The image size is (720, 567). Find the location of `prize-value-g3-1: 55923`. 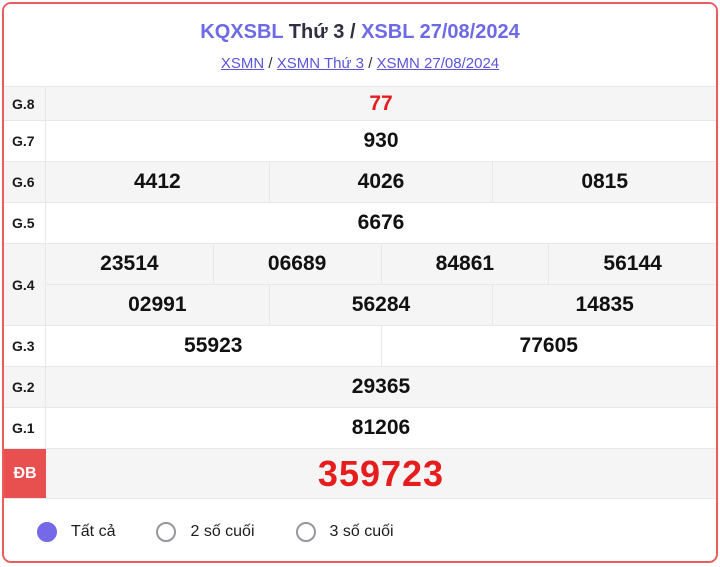

prize-value-g3-1: 55923 is located at coordinates (213, 345).